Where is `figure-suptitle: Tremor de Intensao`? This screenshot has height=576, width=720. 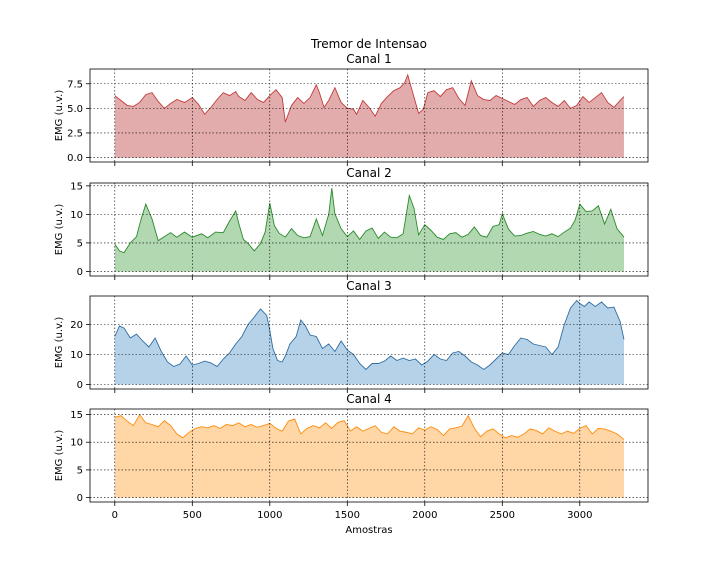
figure-suptitle: Tremor de Intensao is located at coordinates (368, 44).